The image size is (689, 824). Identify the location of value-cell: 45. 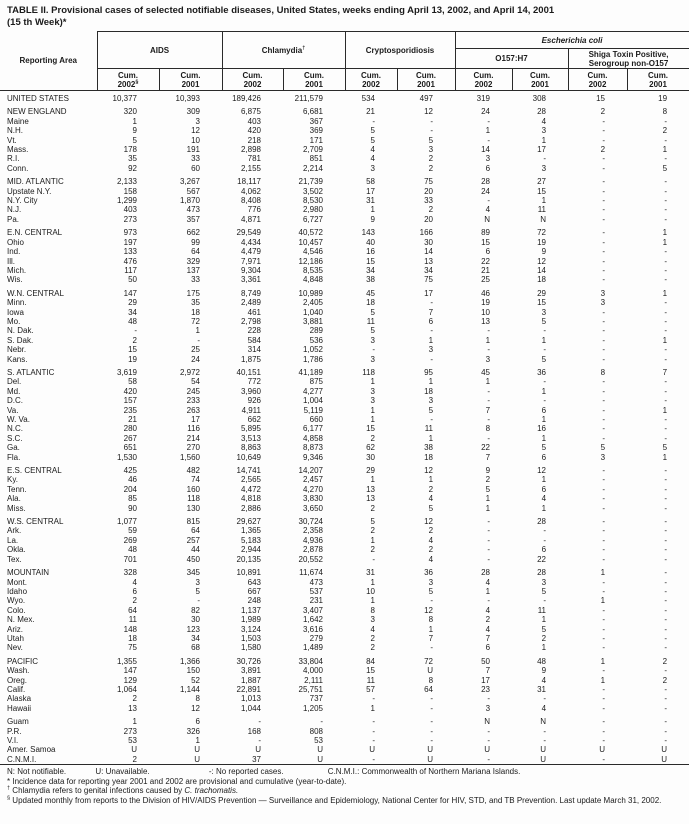
(486, 372).